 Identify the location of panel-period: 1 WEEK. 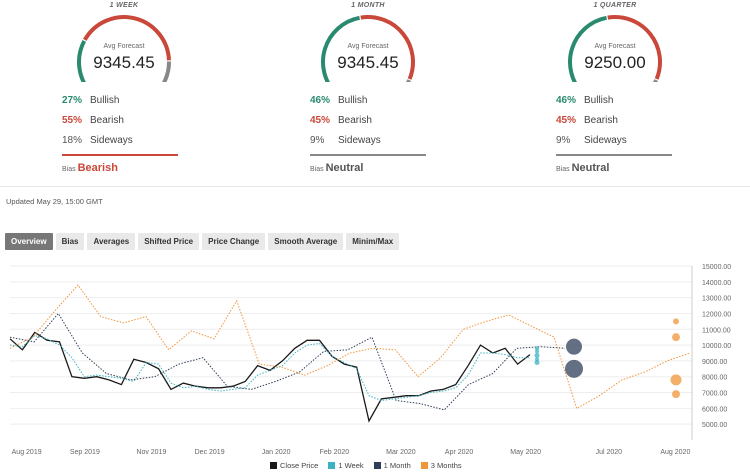
(124, 5).